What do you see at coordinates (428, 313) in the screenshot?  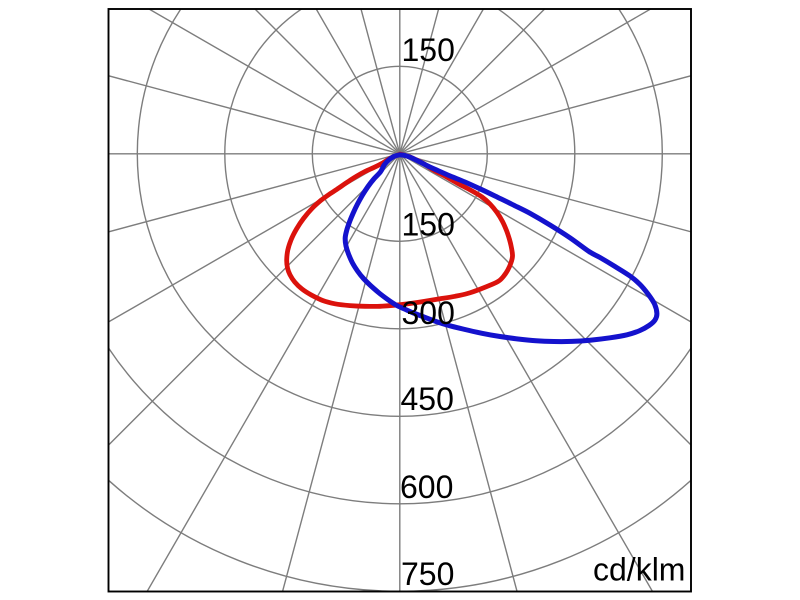 I see `svg-text: 300` at bounding box center [428, 313].